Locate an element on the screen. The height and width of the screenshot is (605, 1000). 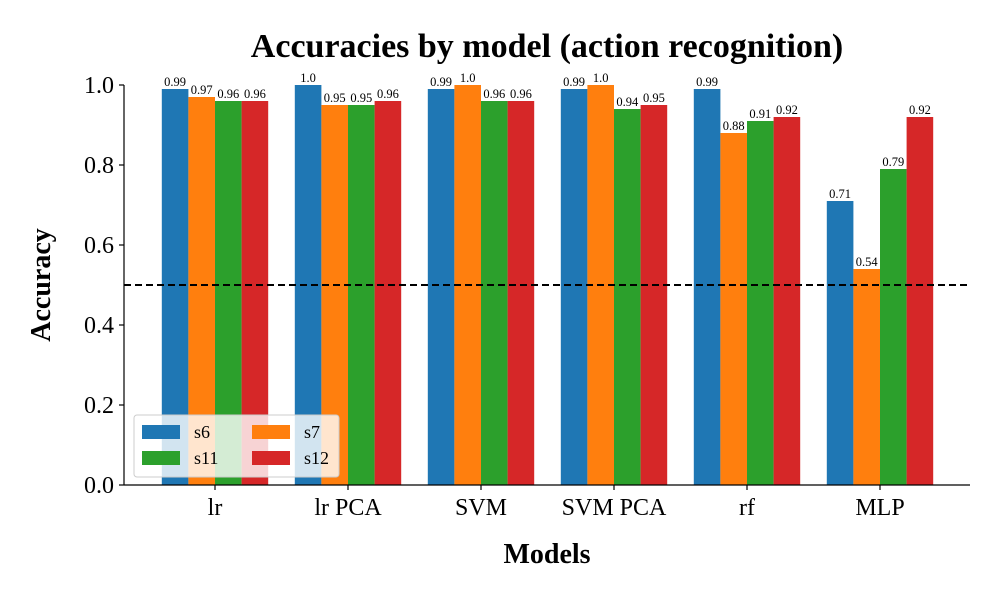
y-axis-label: Accuracy is located at coordinates (41, 285).